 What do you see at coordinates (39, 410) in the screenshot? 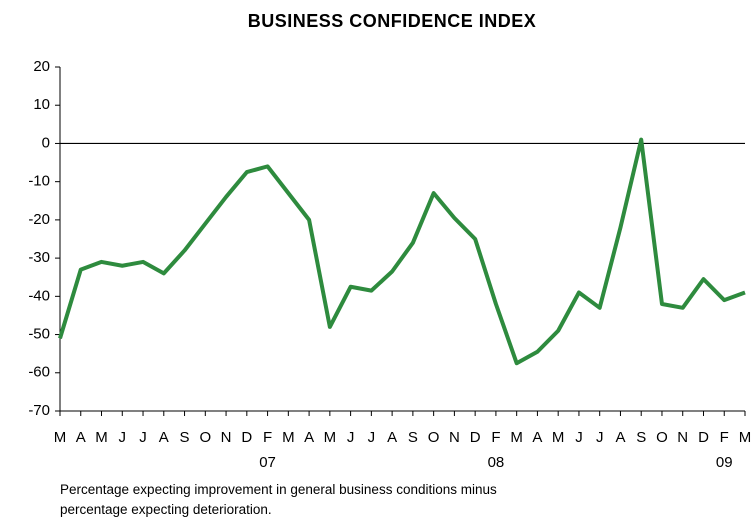
I see `y-tick-label: -70` at bounding box center [39, 410].